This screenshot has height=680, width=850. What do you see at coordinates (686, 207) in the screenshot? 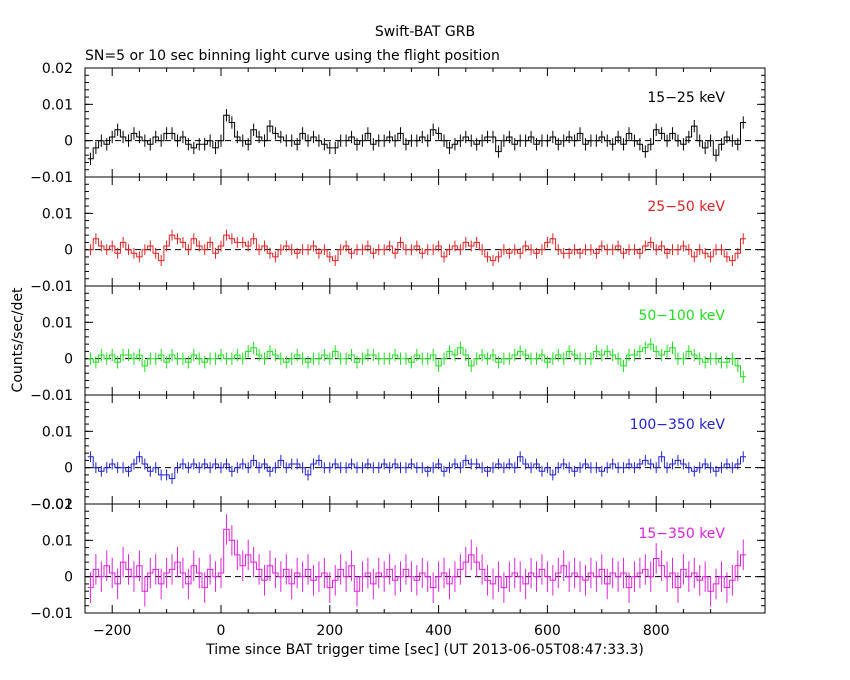
I see `band-label: 25−50 keV` at bounding box center [686, 207].